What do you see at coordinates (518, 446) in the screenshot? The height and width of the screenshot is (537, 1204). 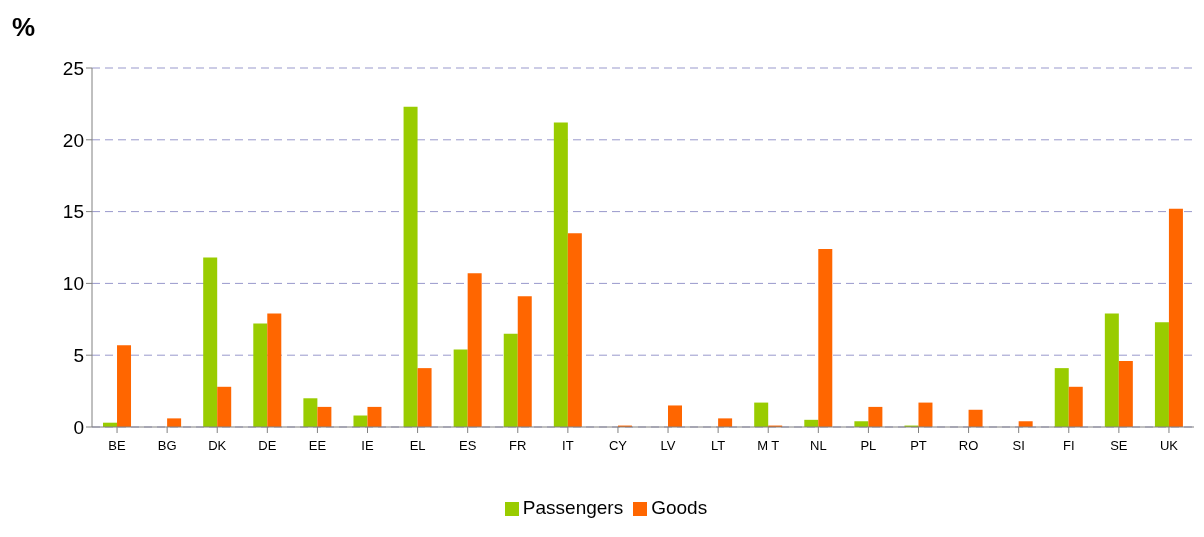 I see `x-tick-label: FR` at bounding box center [518, 446].